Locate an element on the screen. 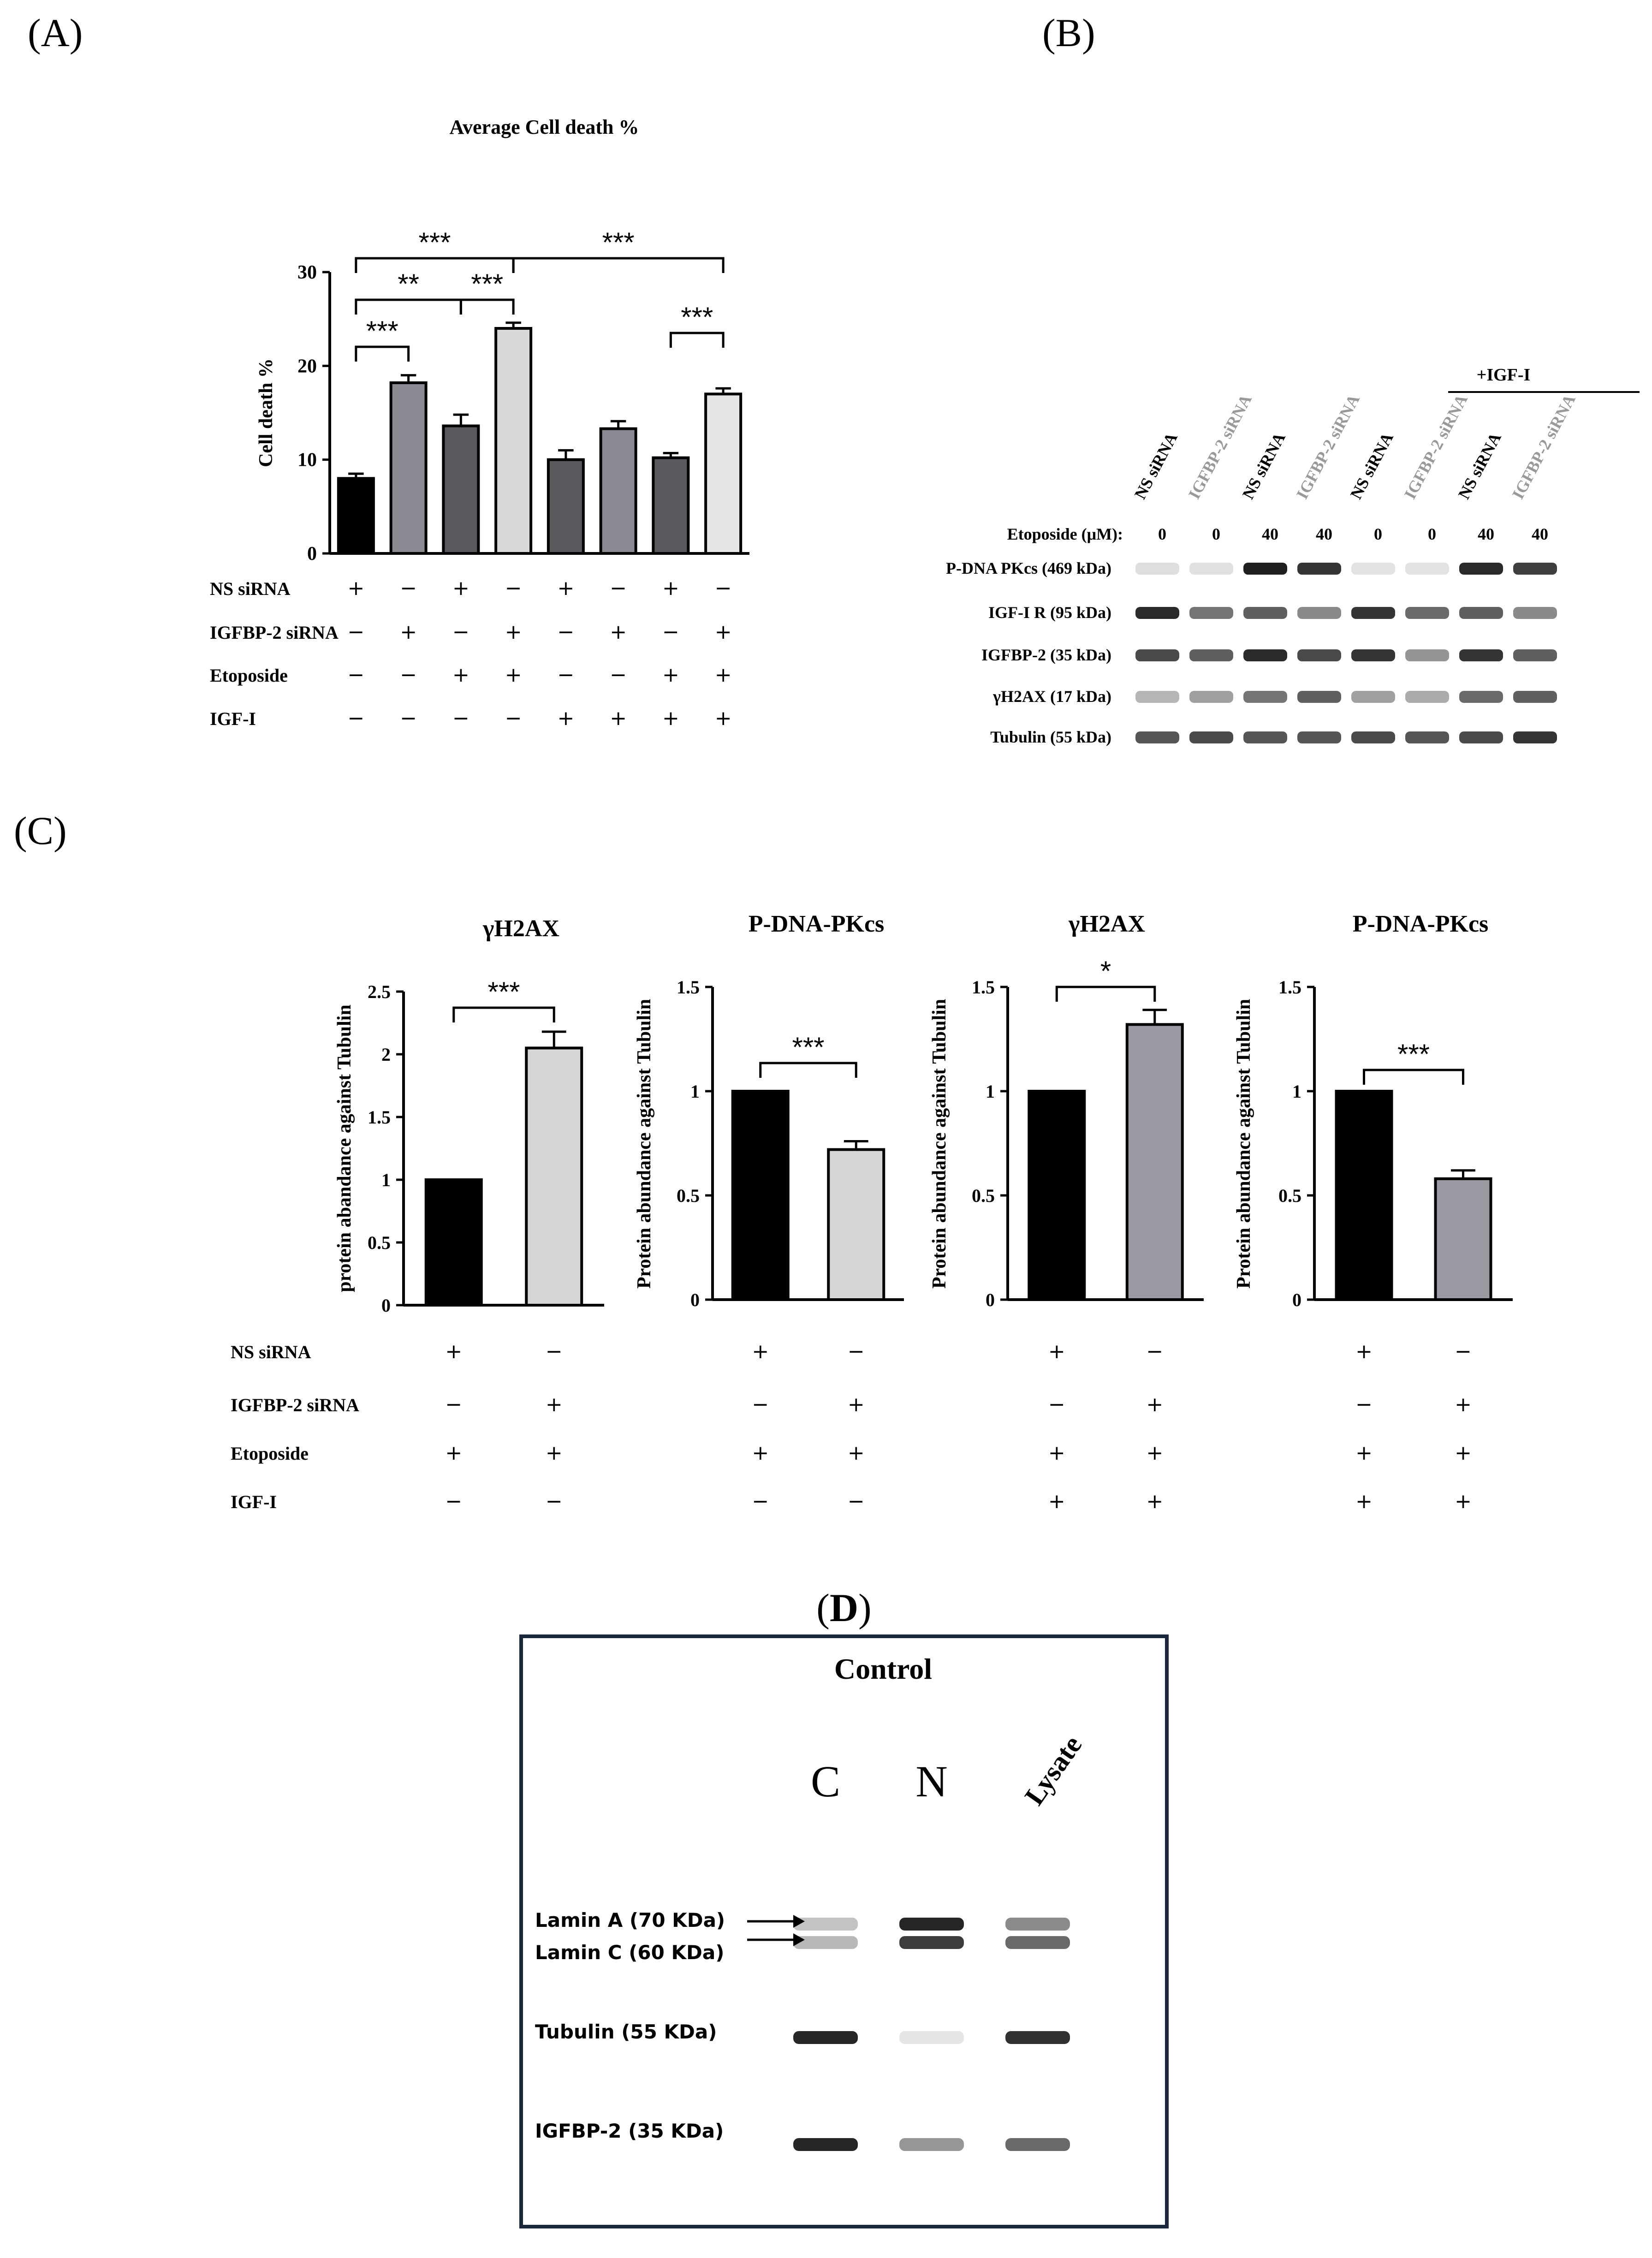 The height and width of the screenshot is (2258, 1652). lane-label: NS siRNA is located at coordinates (1372, 466).